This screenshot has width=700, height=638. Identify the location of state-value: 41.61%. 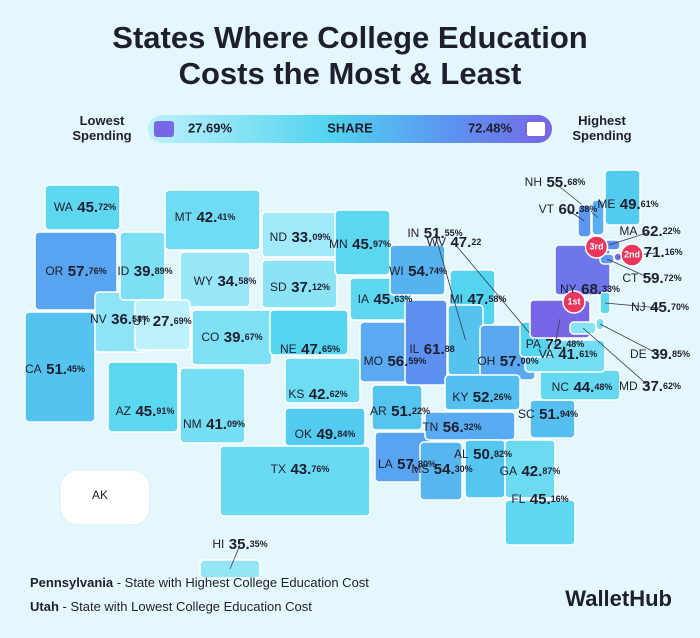
(577, 354).